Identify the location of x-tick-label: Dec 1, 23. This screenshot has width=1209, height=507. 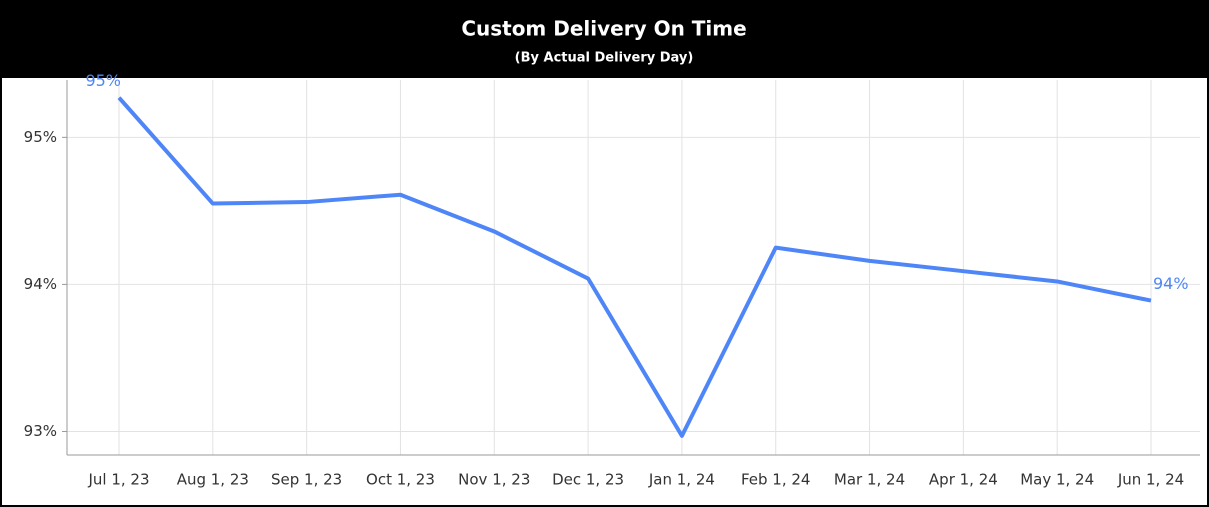
(588, 480).